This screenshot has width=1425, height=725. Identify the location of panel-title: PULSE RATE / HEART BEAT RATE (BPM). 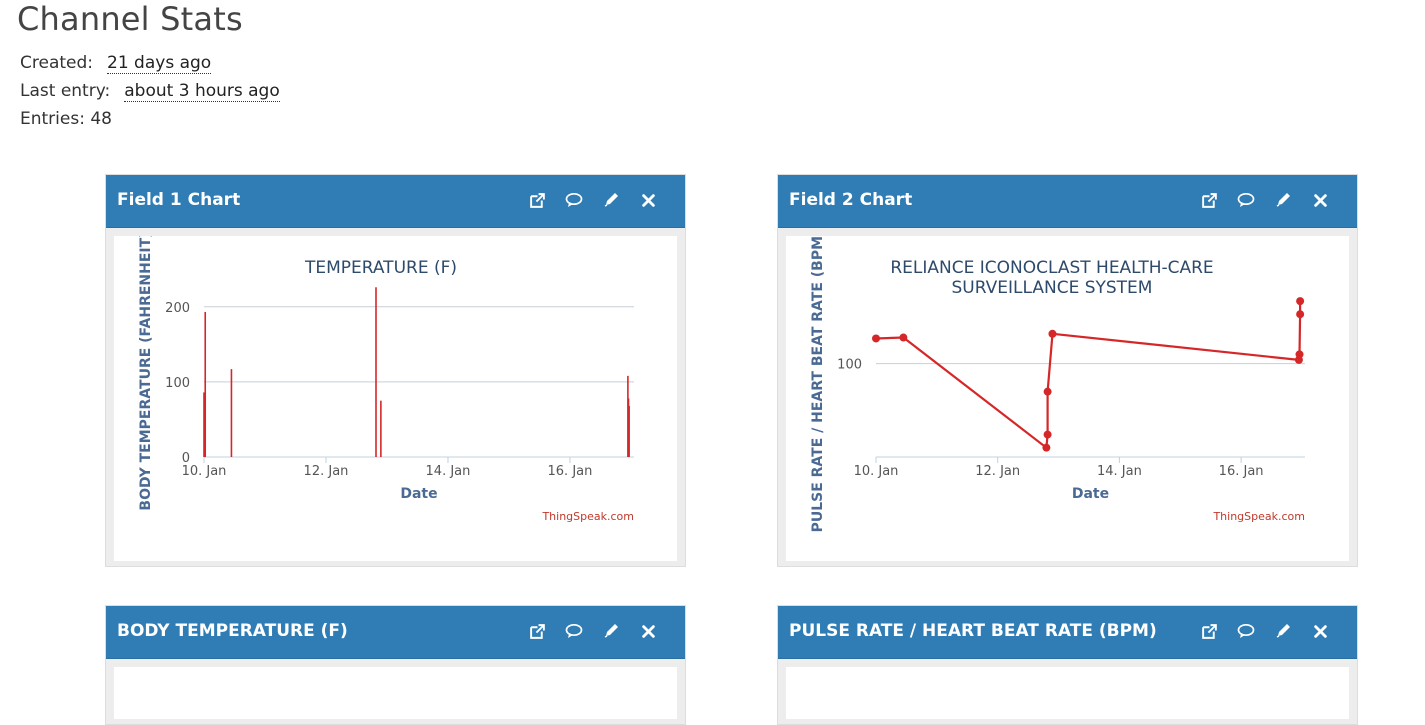
(973, 631).